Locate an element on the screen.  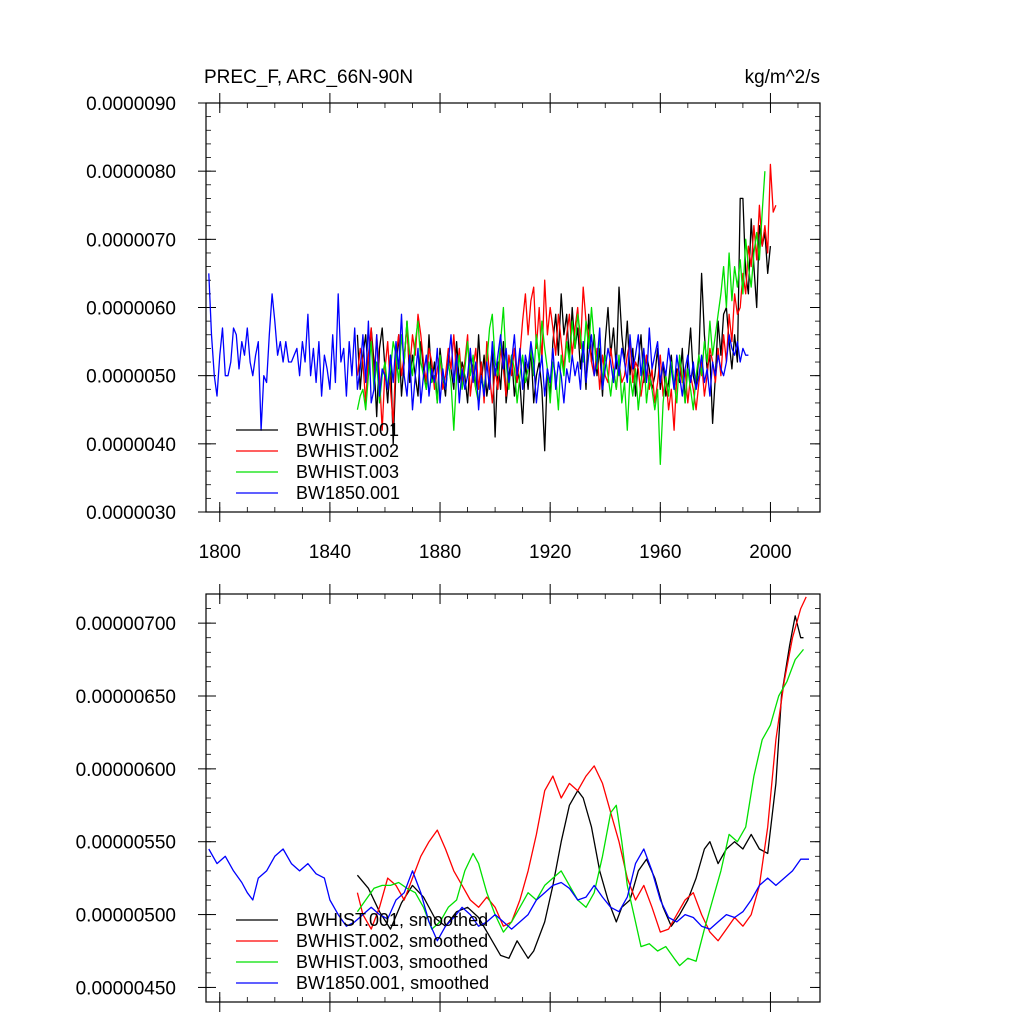
y-tick-label: 0.0000040 is located at coordinates (131, 445).